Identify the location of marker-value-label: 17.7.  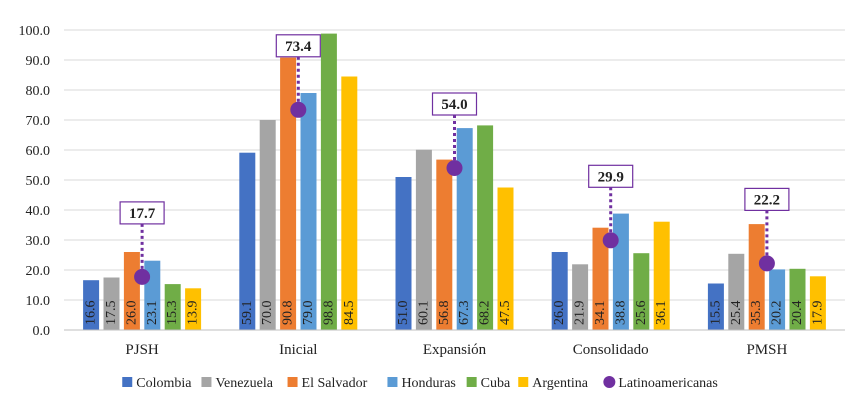
(142, 214).